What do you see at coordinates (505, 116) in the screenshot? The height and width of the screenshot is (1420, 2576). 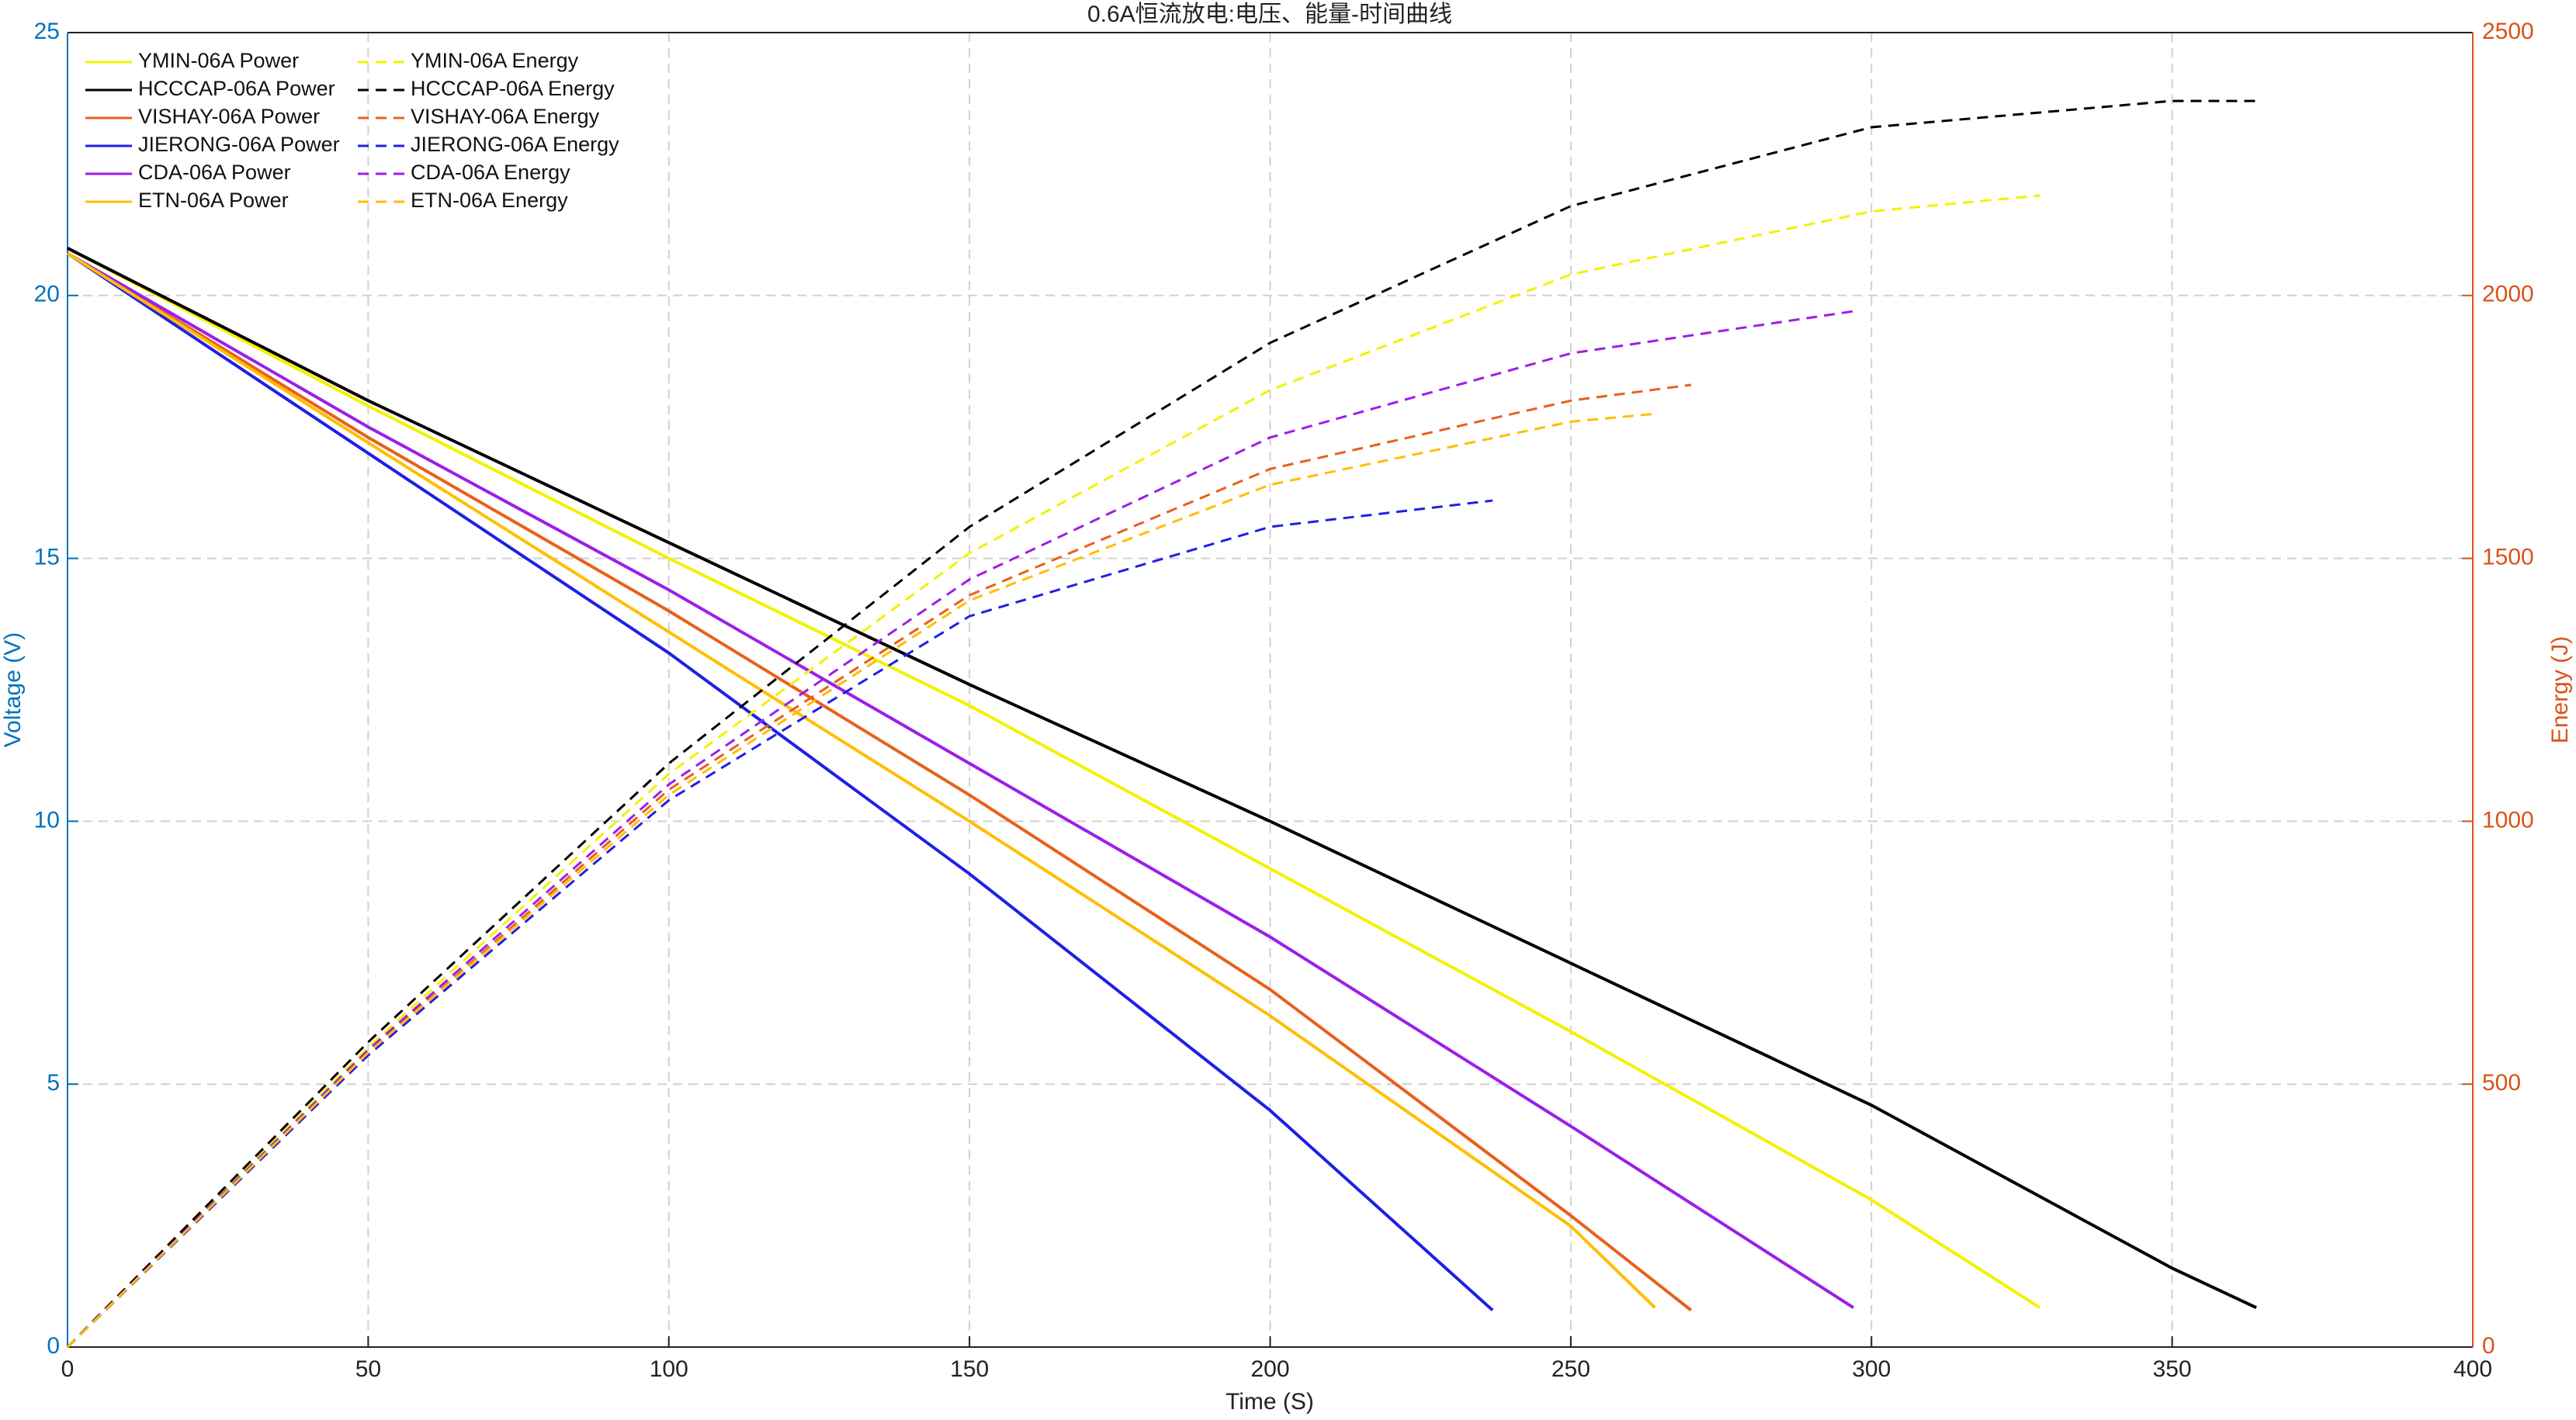 I see `legend-label: VISHAY-06A Energy` at bounding box center [505, 116].